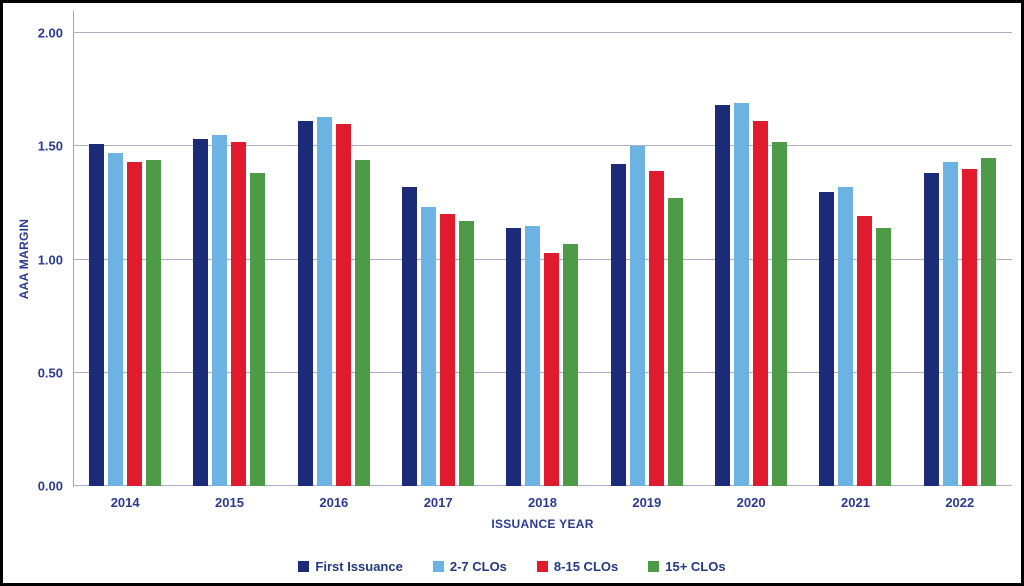 This screenshot has height=586, width=1024. I want to click on x-tick-label: 2017, so click(438, 502).